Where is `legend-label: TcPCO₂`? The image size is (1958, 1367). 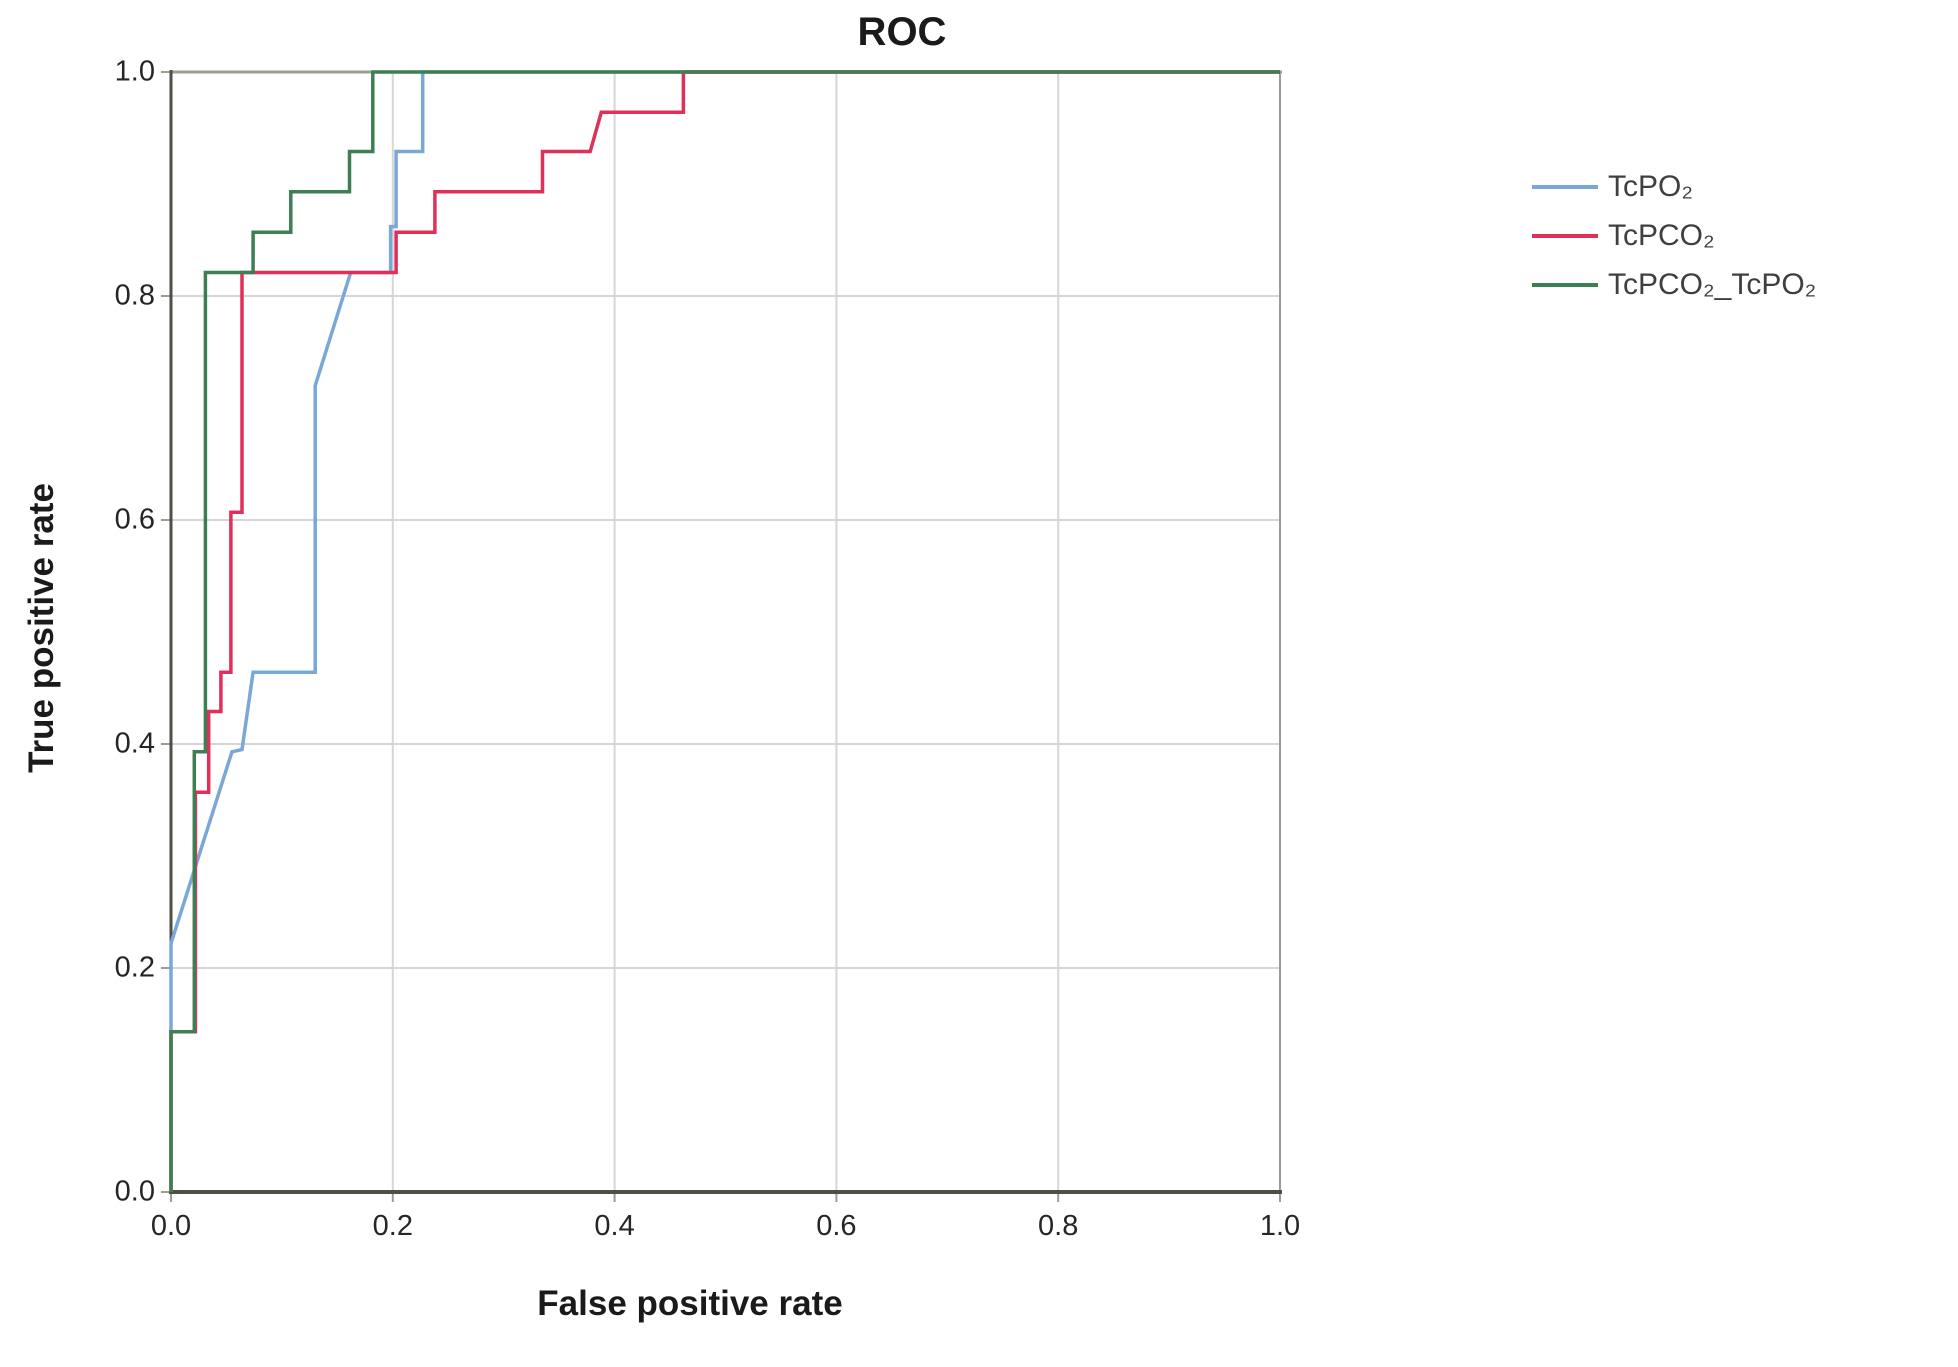
legend-label: TcPCO₂ is located at coordinates (1661, 235).